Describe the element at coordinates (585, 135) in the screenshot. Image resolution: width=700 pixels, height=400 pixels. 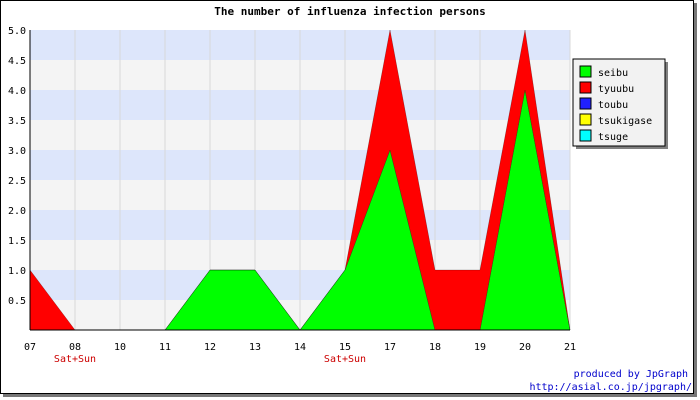
I see `legend-swatch-tsuge` at that location.